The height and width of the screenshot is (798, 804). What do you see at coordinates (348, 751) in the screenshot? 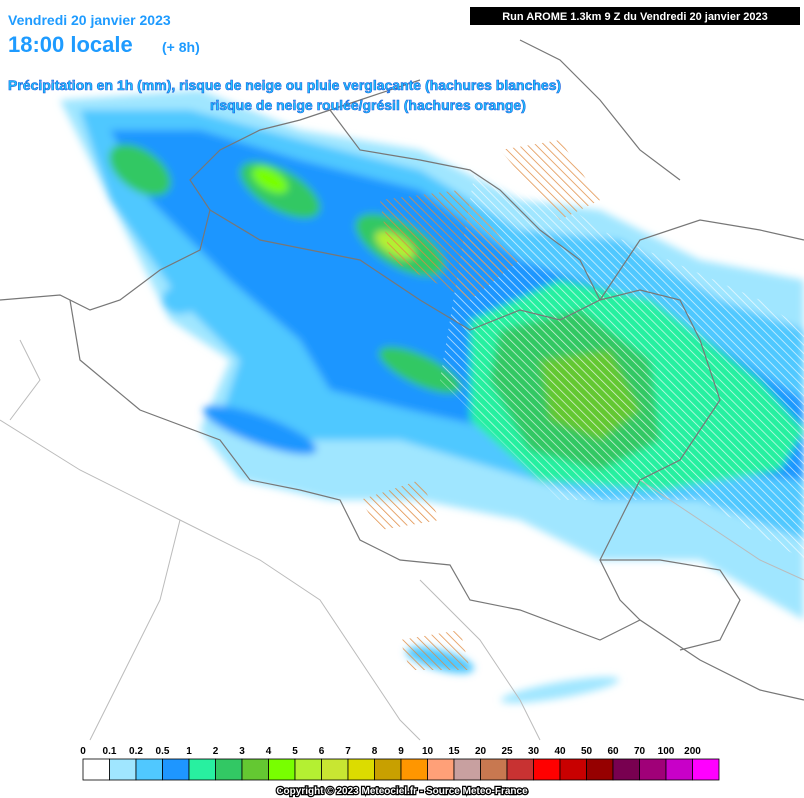
I see `legend-label: 7` at bounding box center [348, 751].